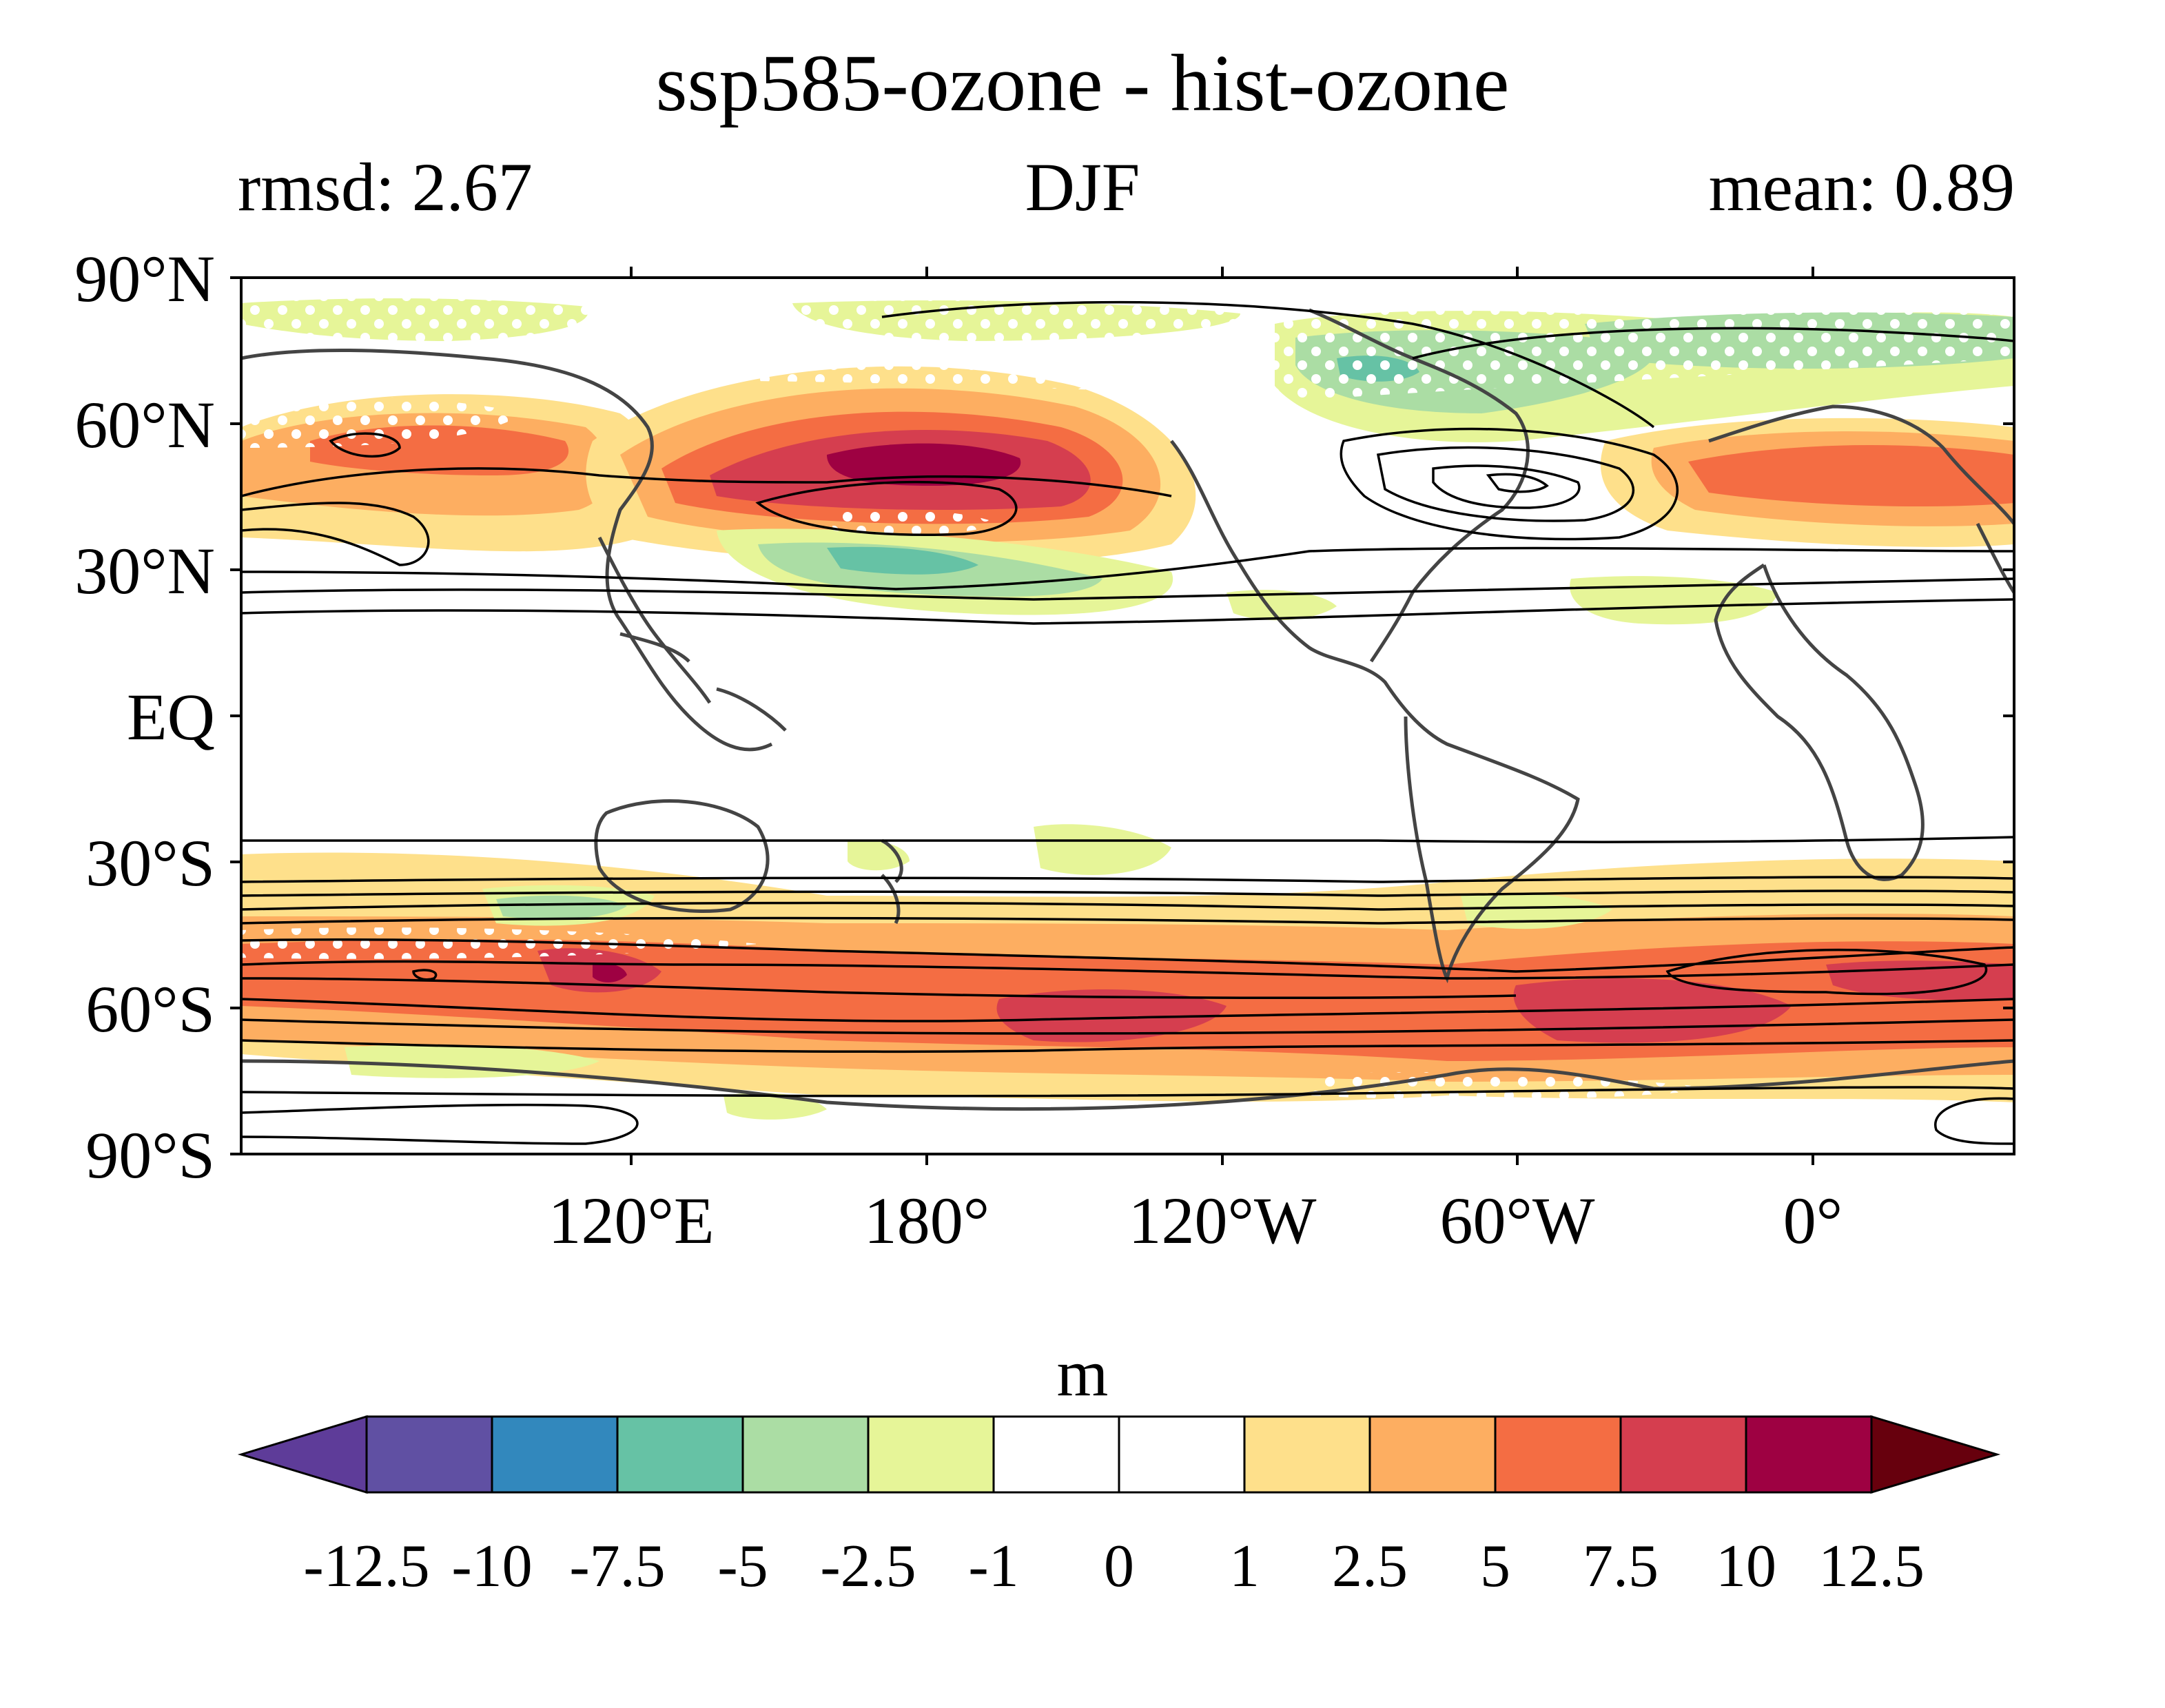 The width and height of the screenshot is (2165, 1708). I want to click on lat-label-30s: 30°S, so click(150, 863).